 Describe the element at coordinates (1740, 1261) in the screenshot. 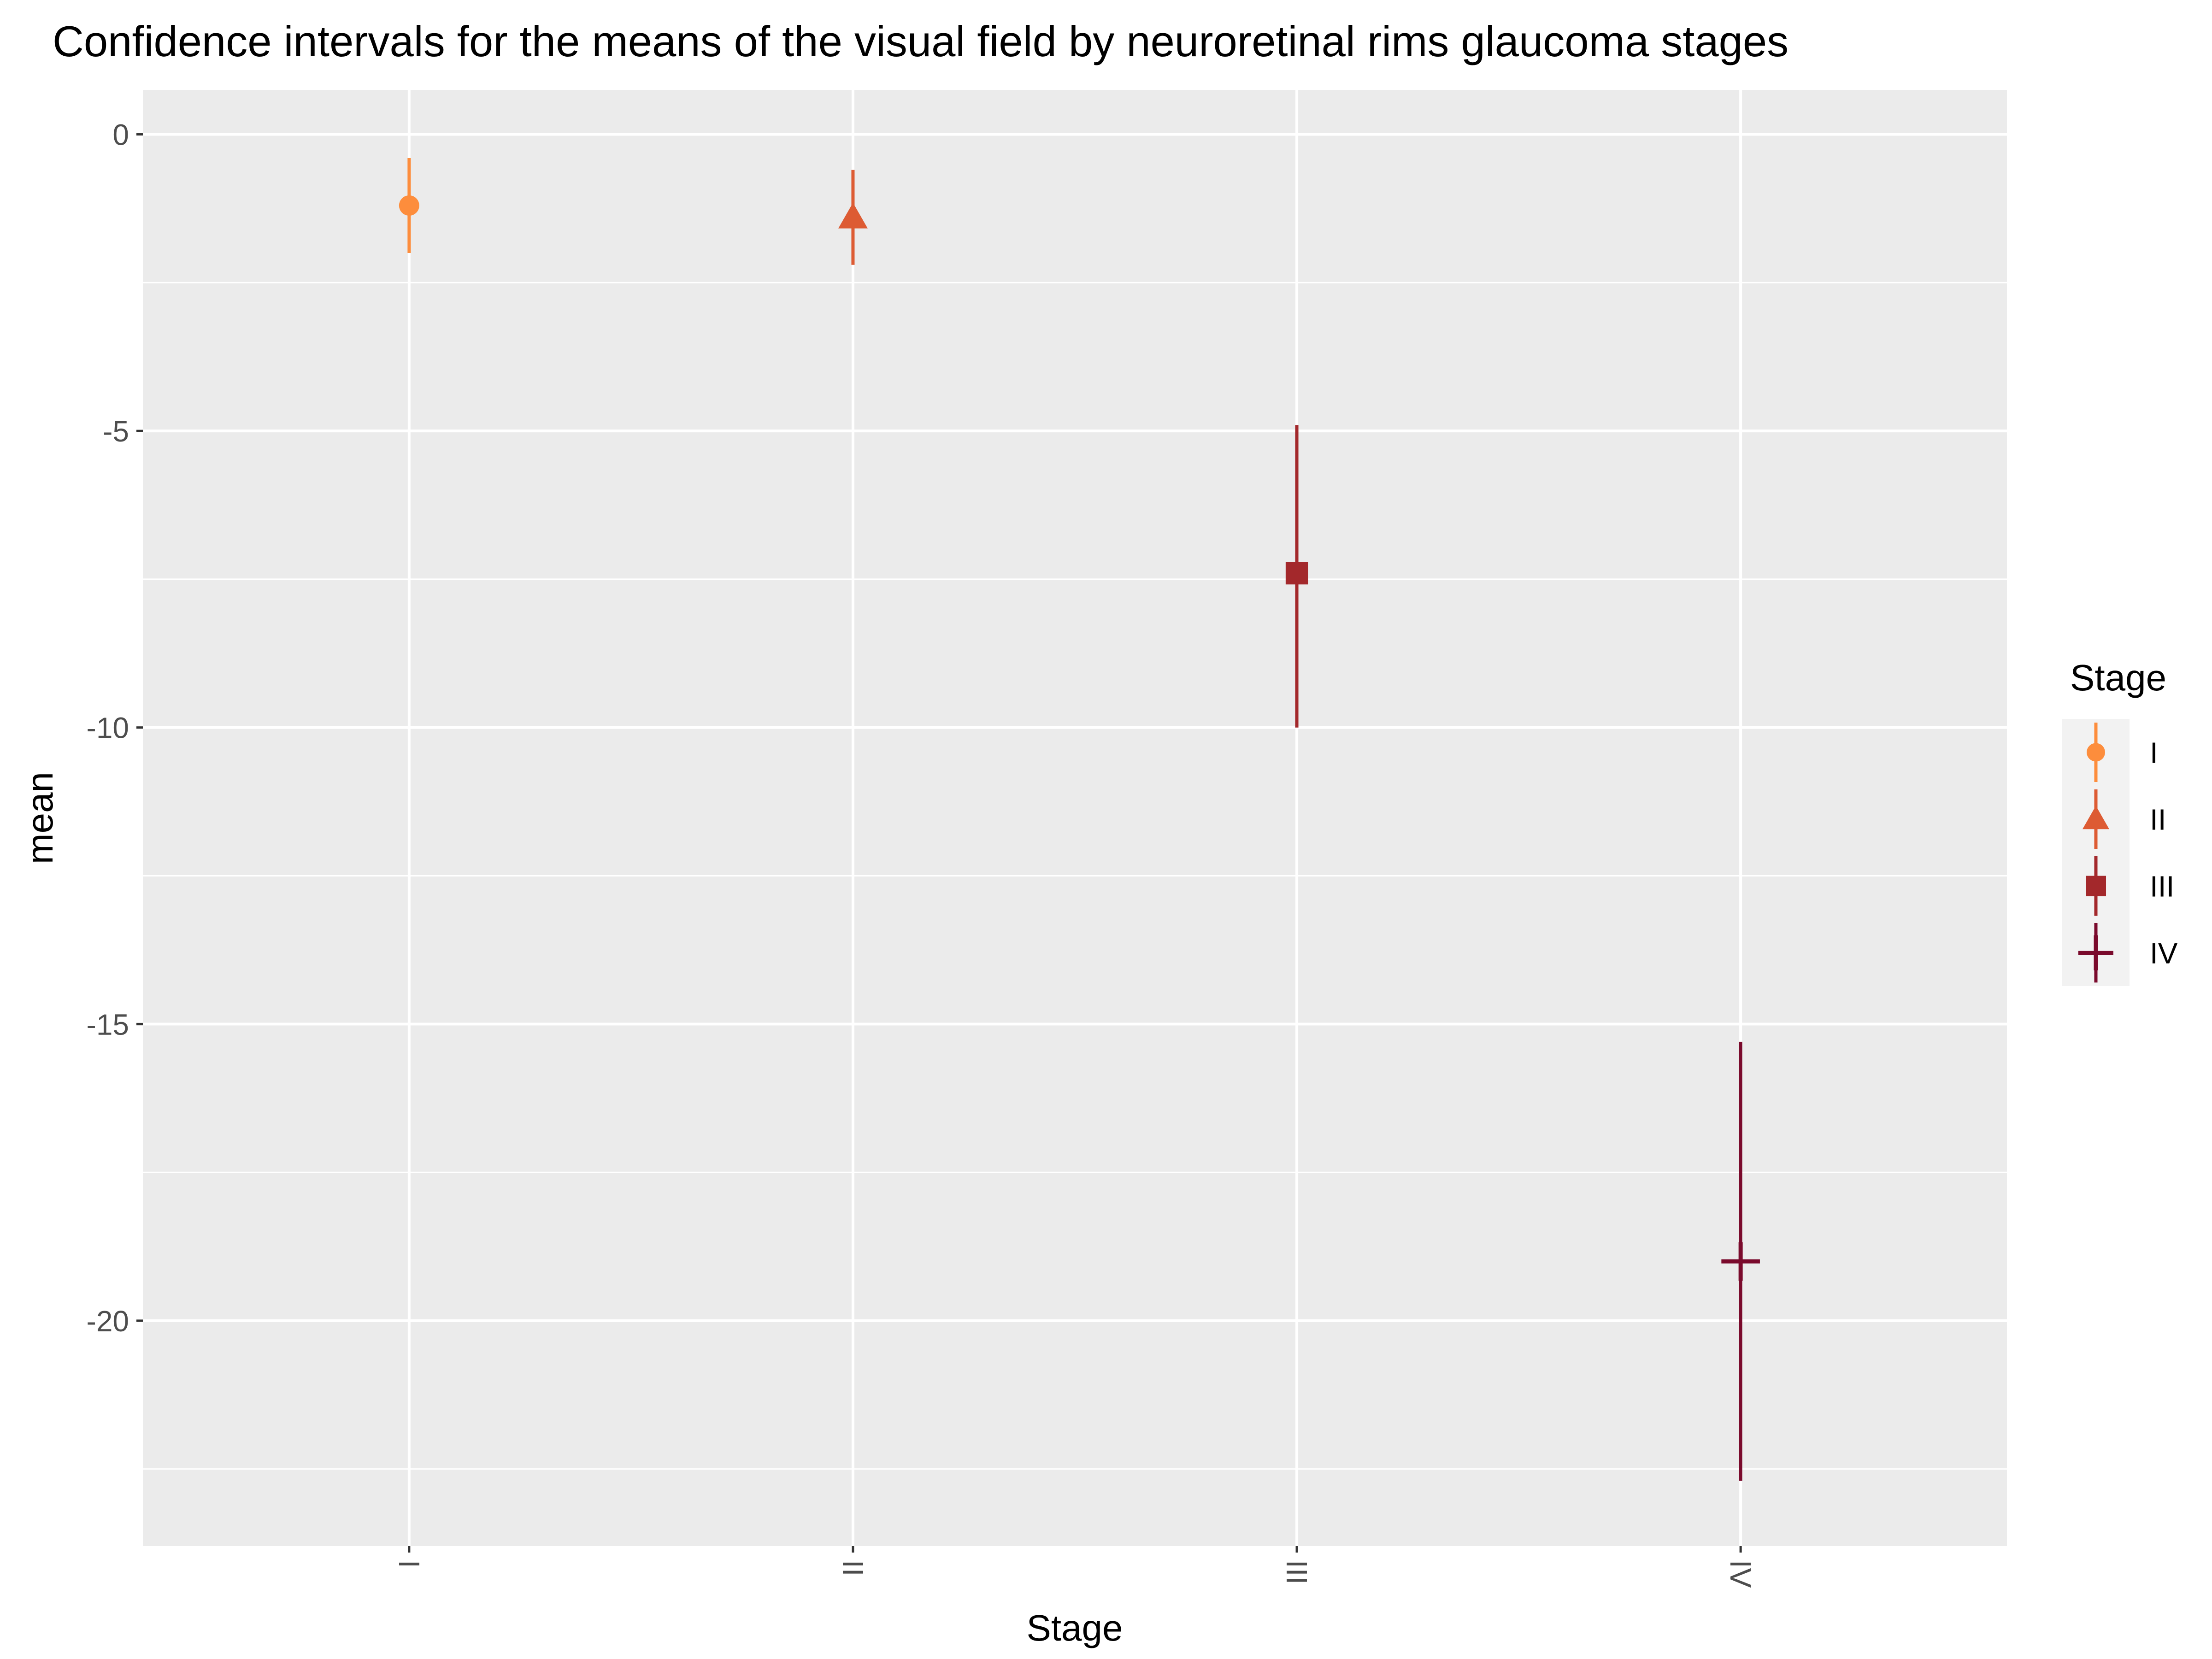

I see `point-IV` at that location.